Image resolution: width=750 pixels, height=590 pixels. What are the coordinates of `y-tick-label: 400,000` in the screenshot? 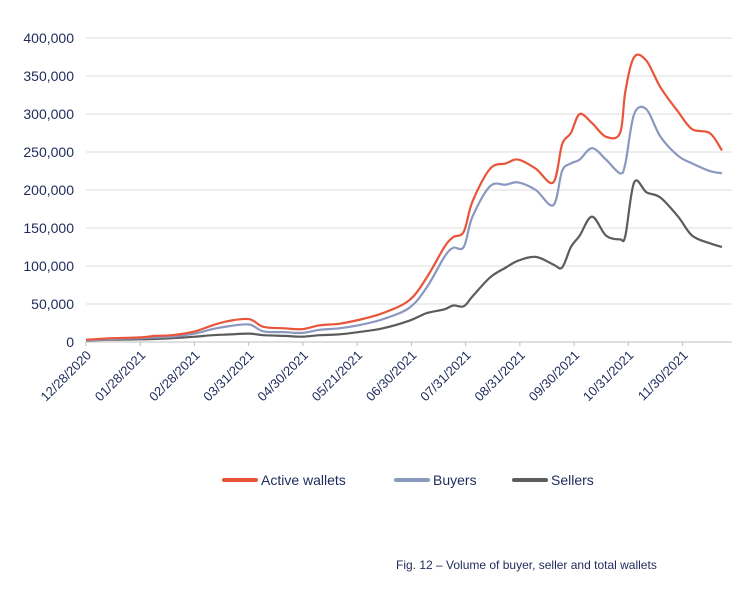 It's located at (48, 38).